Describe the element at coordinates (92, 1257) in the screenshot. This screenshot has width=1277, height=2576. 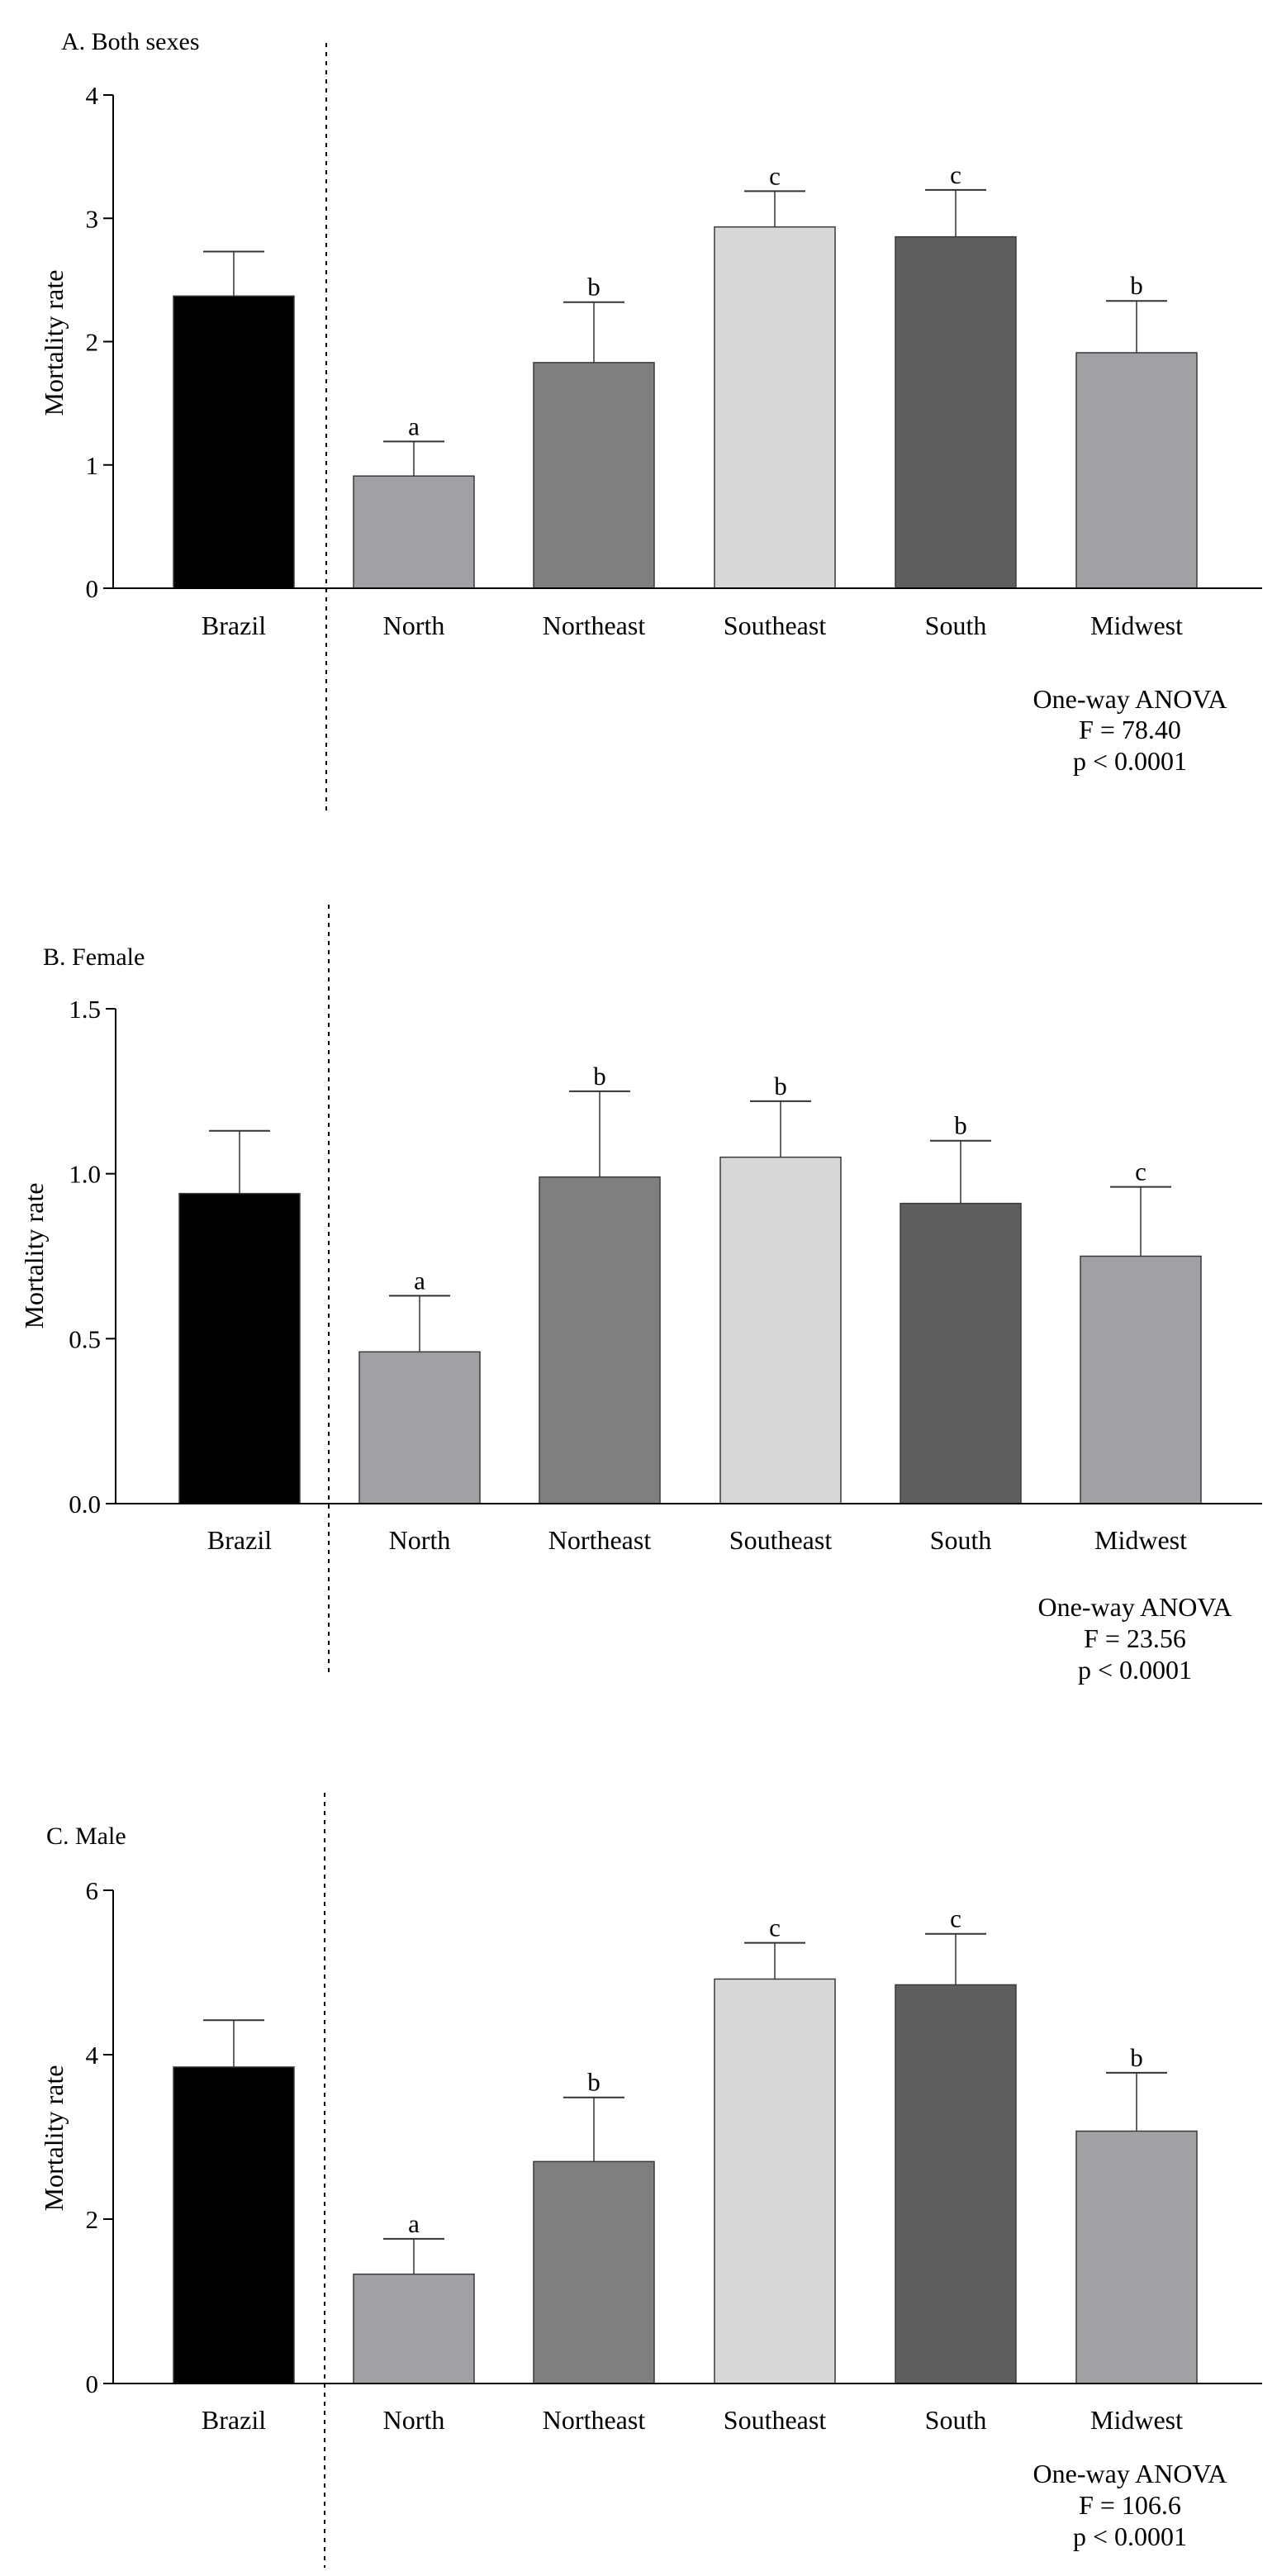
I see `y-axis-ticks: 0.0 0.5 1.0 1.5` at that location.